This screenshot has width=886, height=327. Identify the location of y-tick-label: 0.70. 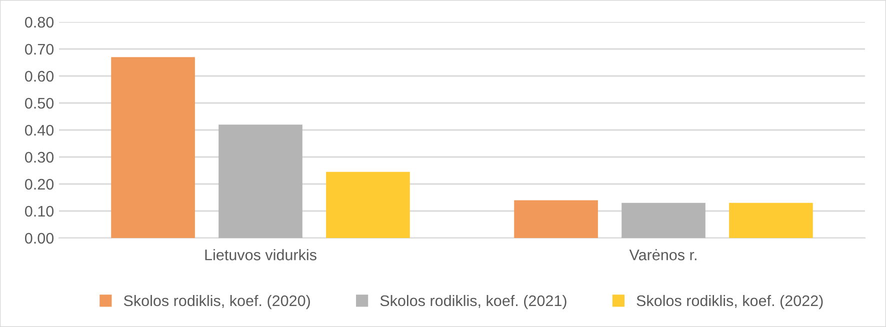
(39, 49).